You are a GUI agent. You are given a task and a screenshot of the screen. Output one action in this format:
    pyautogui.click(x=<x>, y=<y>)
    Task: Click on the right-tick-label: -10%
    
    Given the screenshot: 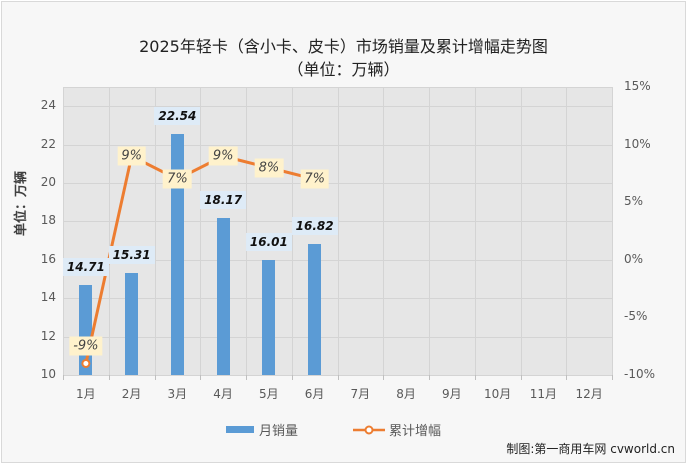 What is the action you would take?
    pyautogui.click(x=640, y=374)
    